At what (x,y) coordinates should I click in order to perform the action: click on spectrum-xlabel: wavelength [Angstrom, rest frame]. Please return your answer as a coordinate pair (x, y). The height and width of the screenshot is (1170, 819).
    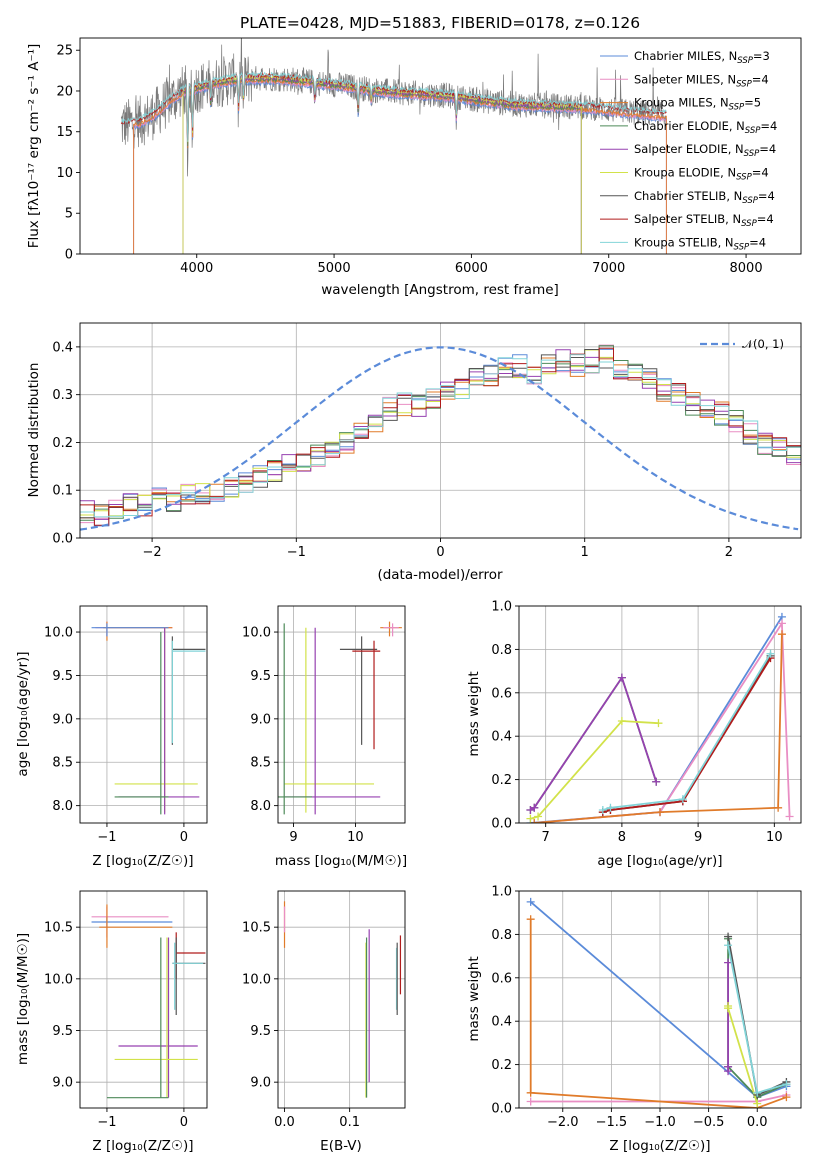
    Looking at the image, I should click on (440, 290).